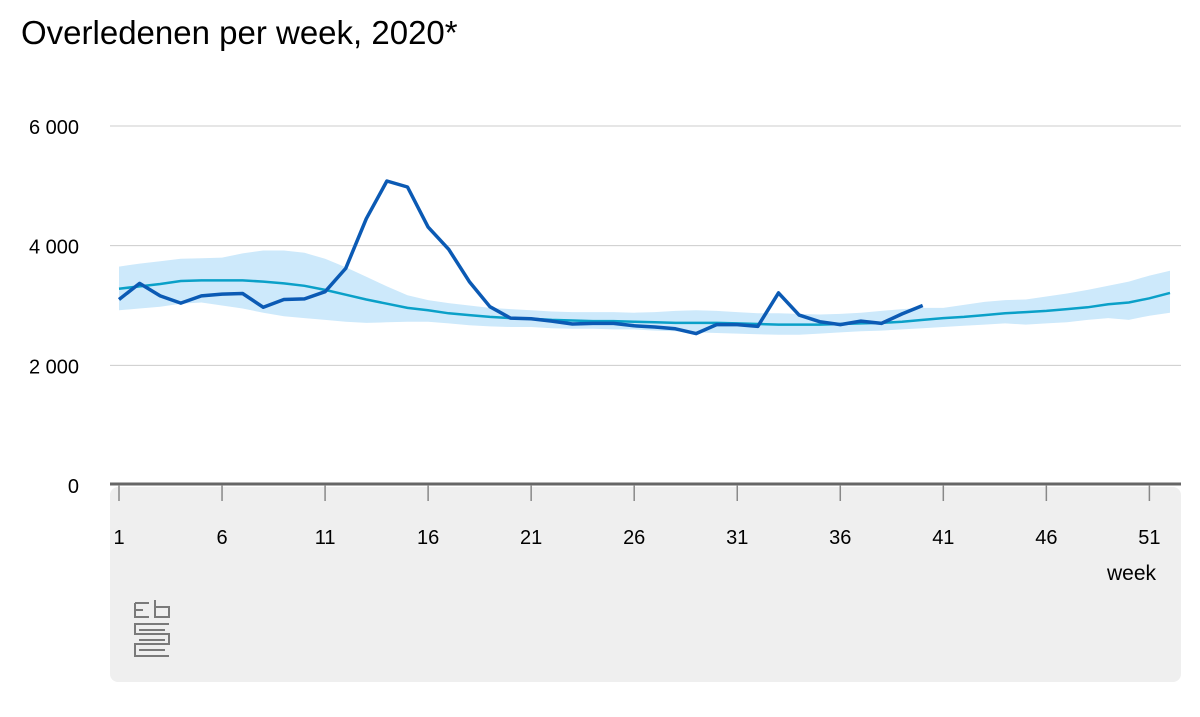 Image resolution: width=1200 pixels, height=717 pixels. I want to click on x-tick-label: 6, so click(221, 538).